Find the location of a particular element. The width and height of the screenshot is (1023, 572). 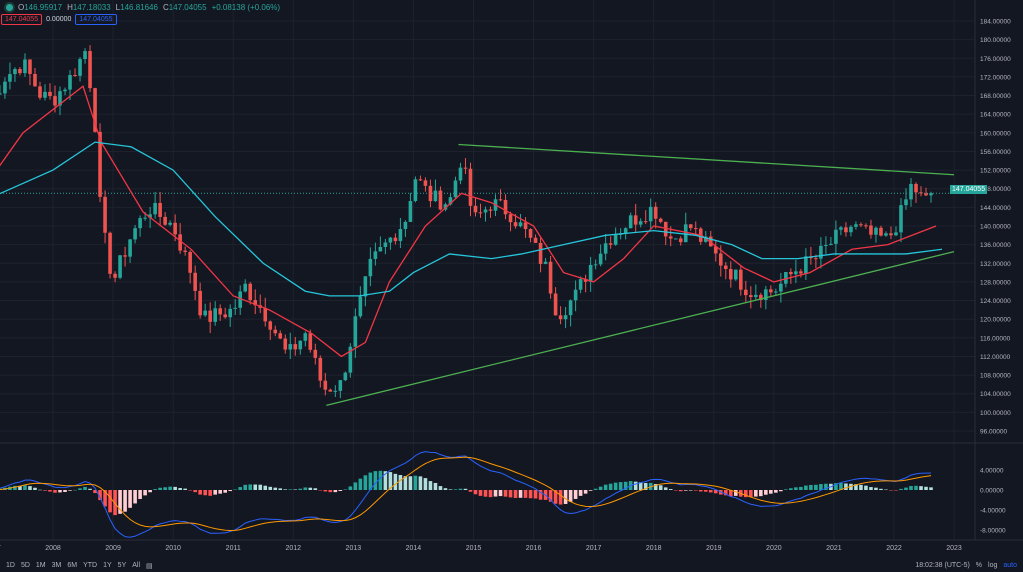

range-5d: 5D is located at coordinates (25, 565).